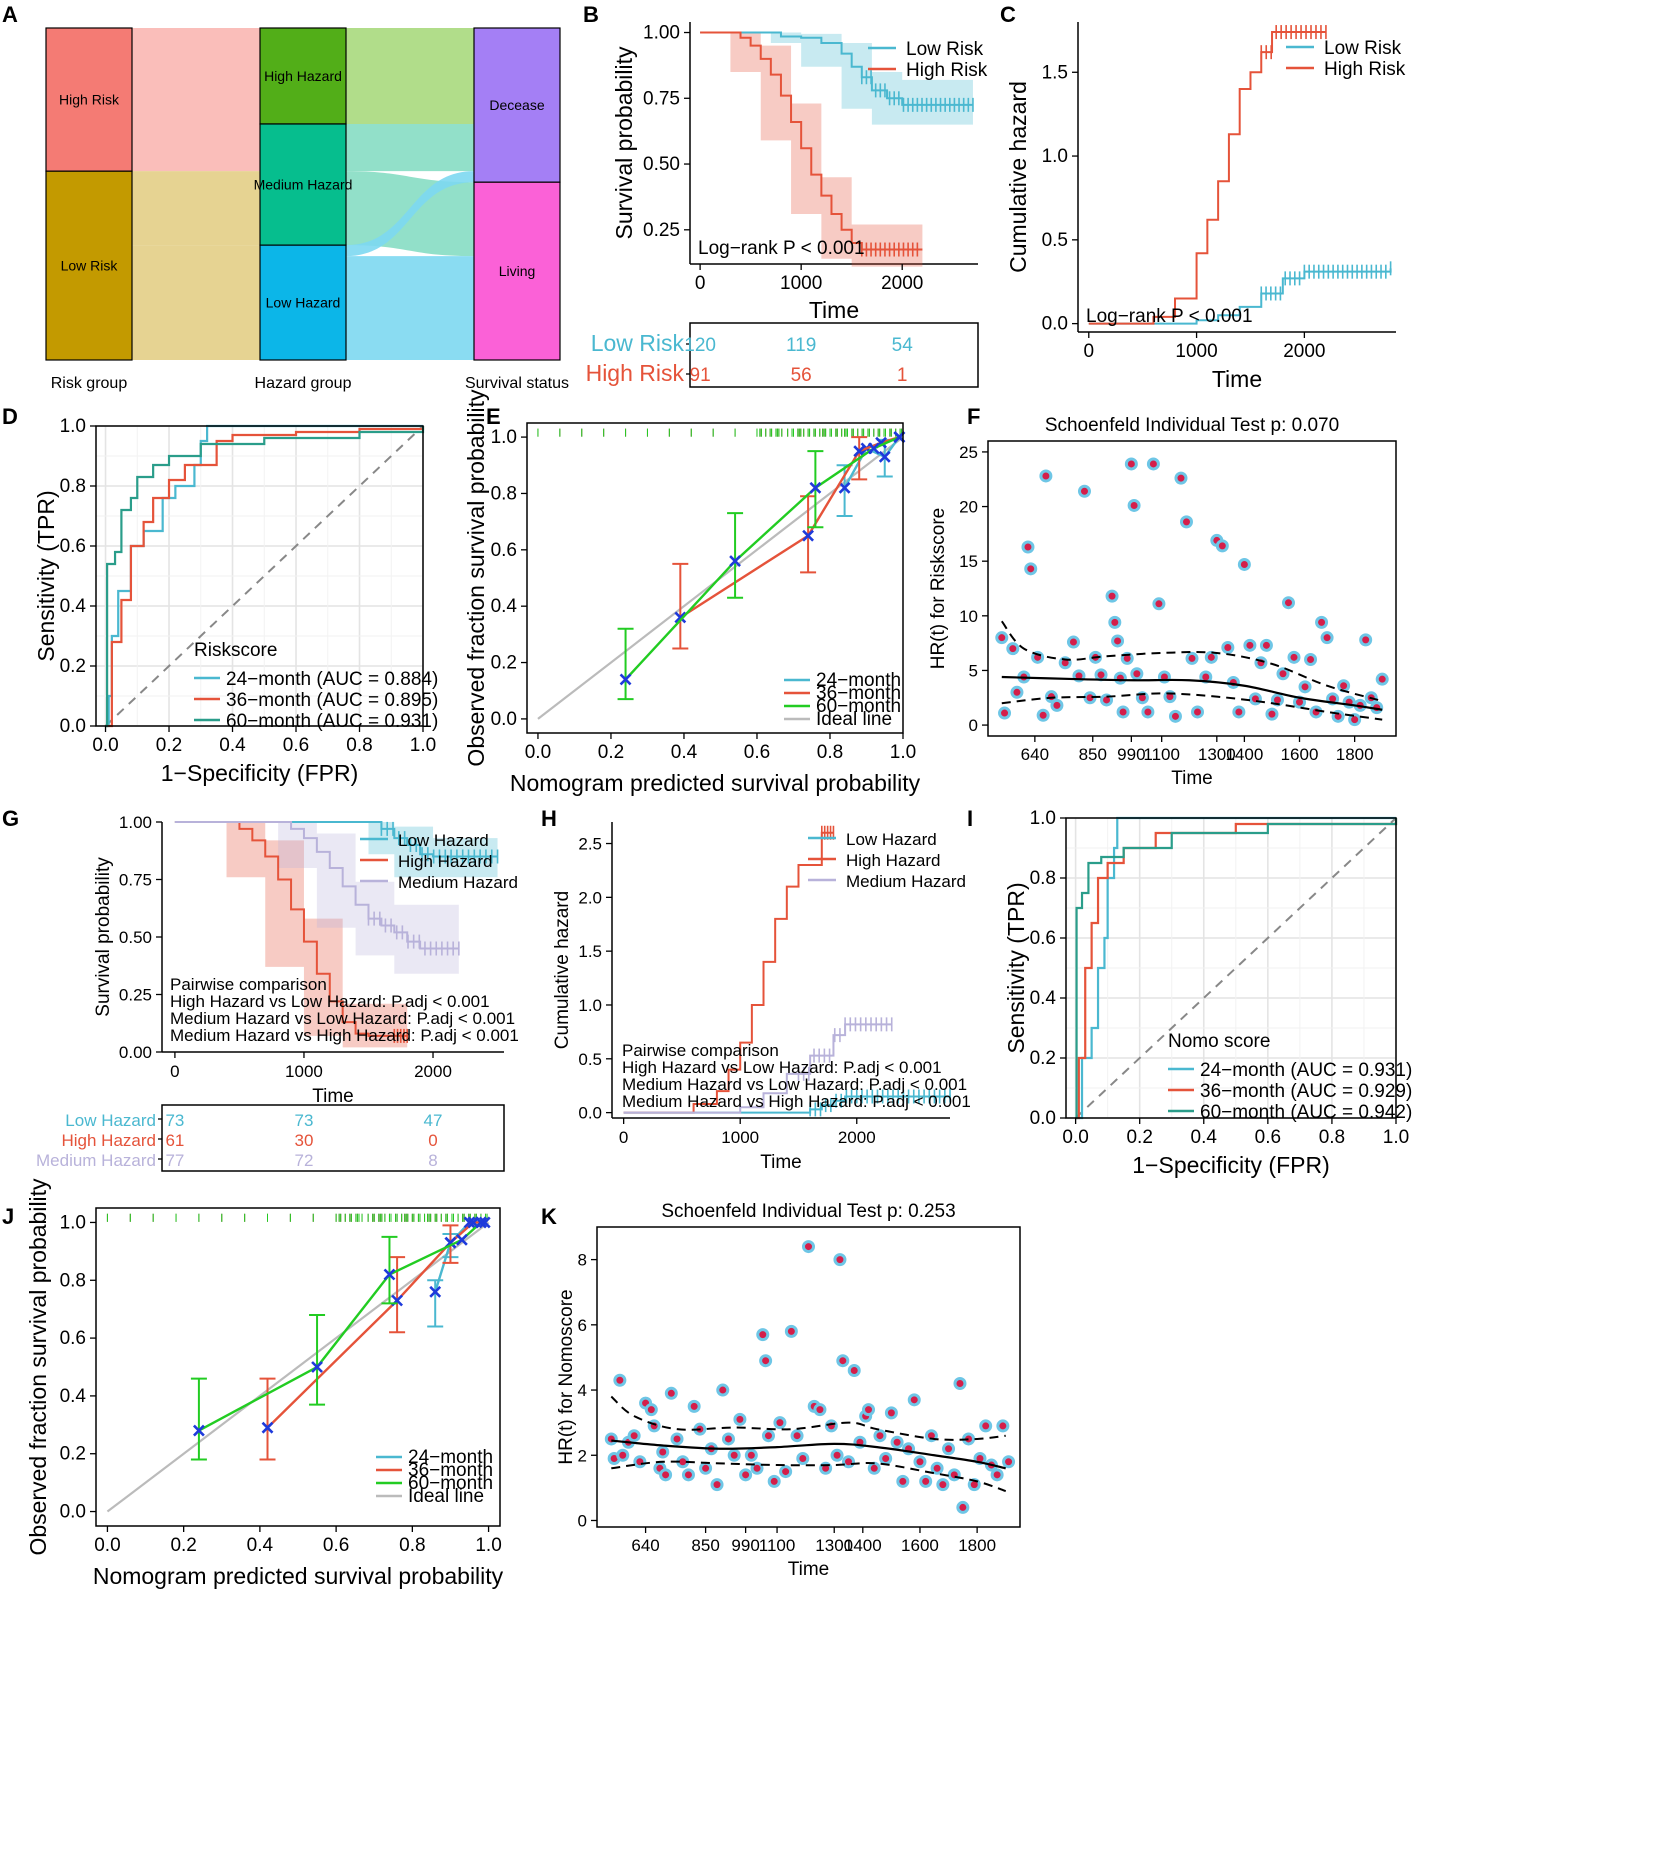  I want to click on risk-table-value: 61, so click(174, 1140).